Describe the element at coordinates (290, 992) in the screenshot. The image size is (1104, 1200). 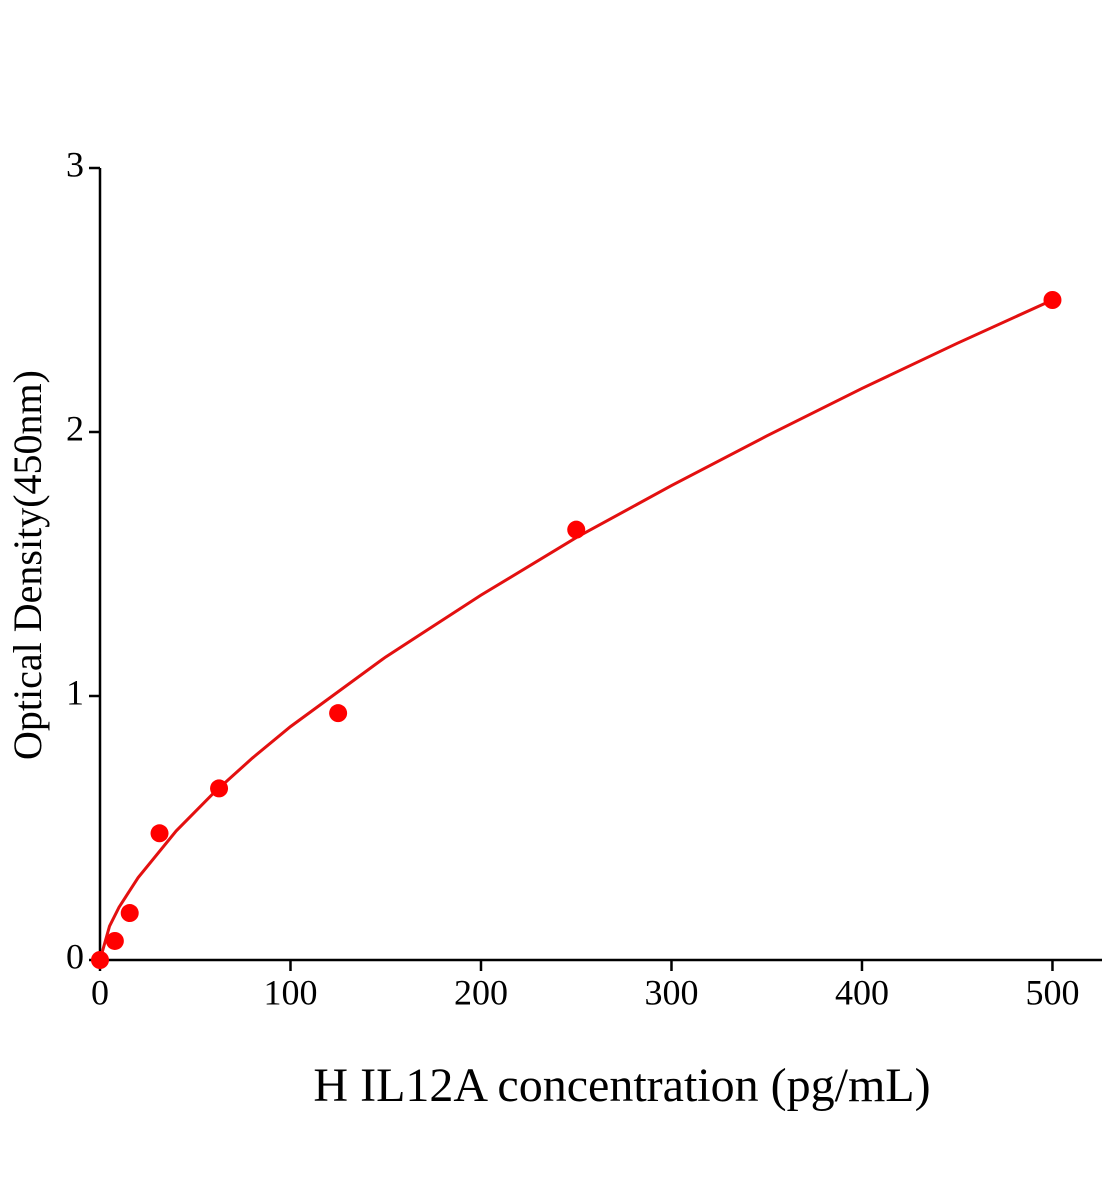
I see `x-tick-label: 100` at that location.